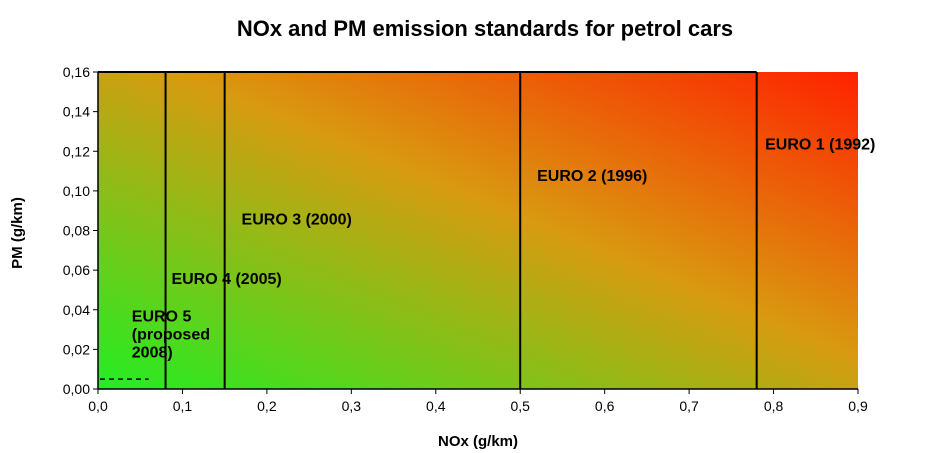 The image size is (939, 453). Describe the element at coordinates (76, 270) in the screenshot. I see `y-tick-label: 0,06` at that location.